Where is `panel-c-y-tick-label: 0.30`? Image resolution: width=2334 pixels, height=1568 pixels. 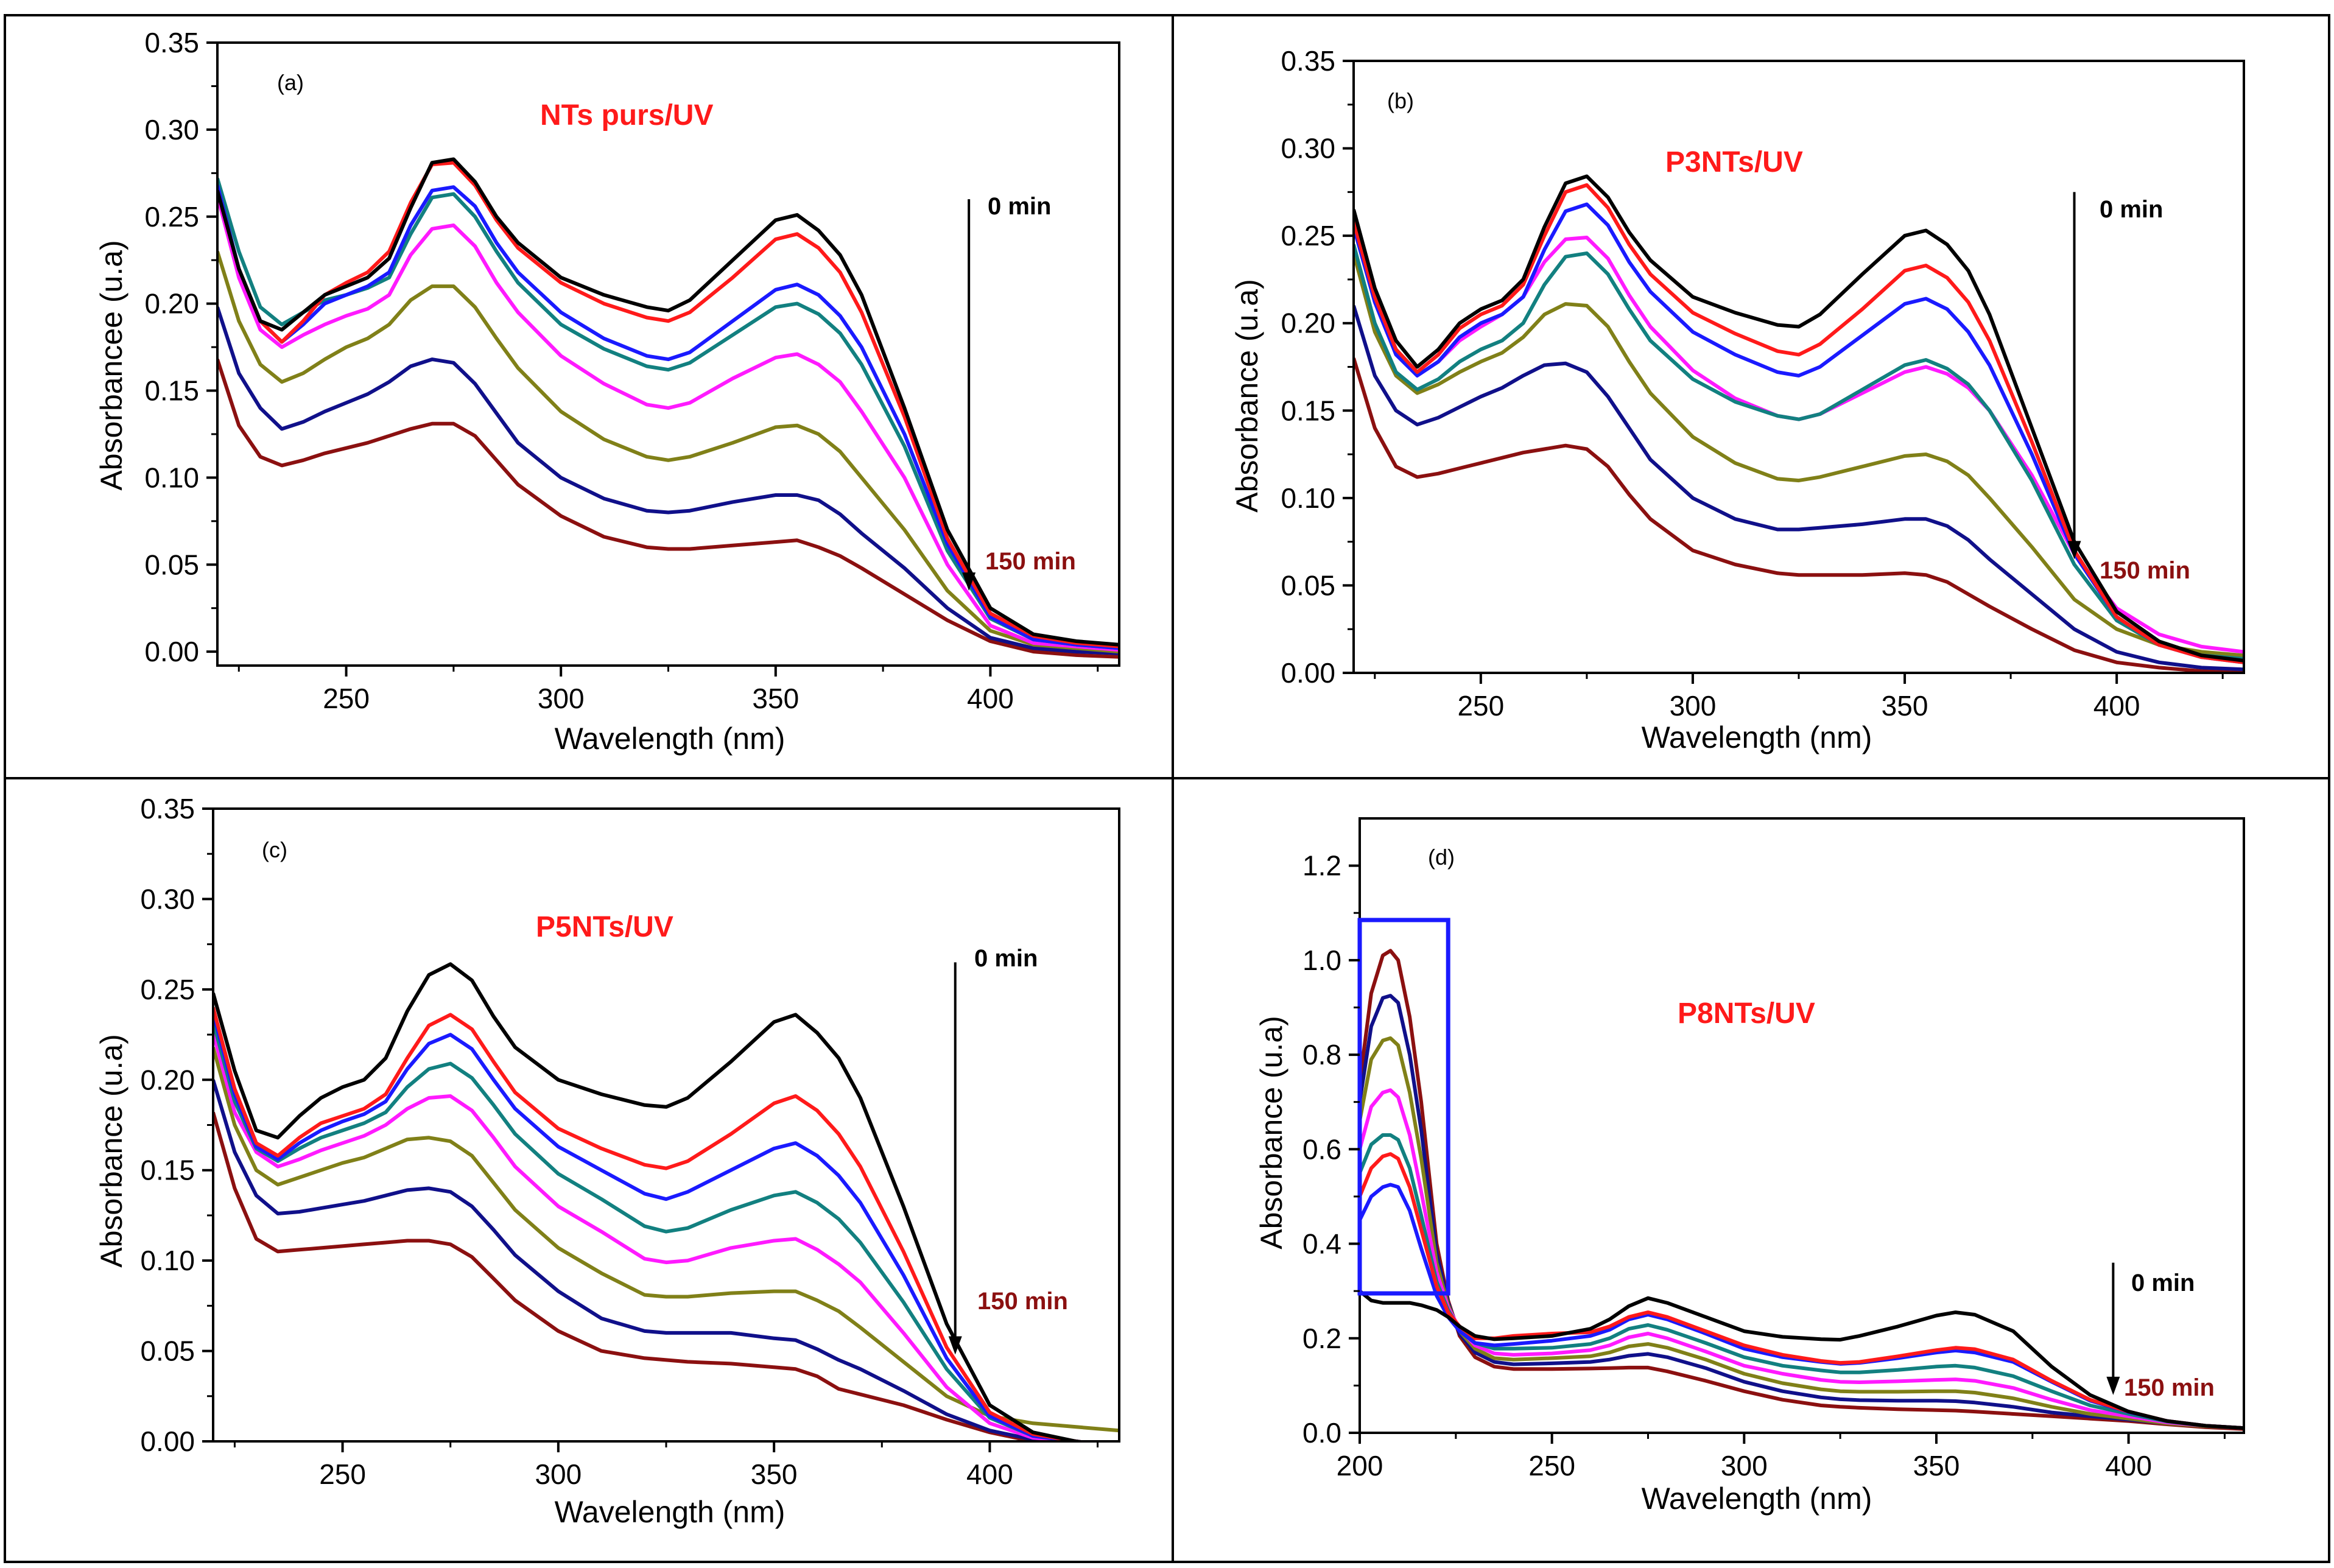 panel-c-y-tick-label: 0.30 is located at coordinates (167, 899).